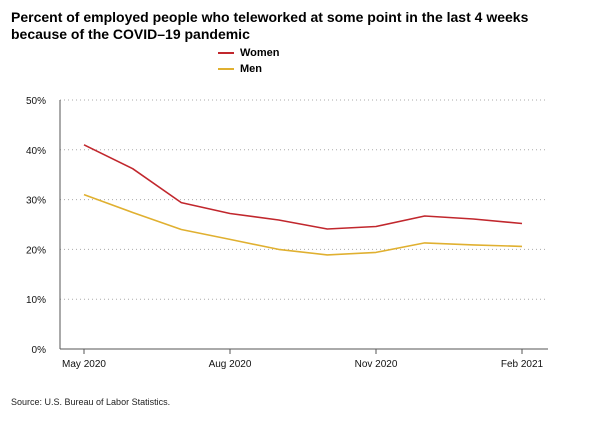  Describe the element at coordinates (522, 364) in the screenshot. I see `x-tick-label: Feb 2021` at that location.